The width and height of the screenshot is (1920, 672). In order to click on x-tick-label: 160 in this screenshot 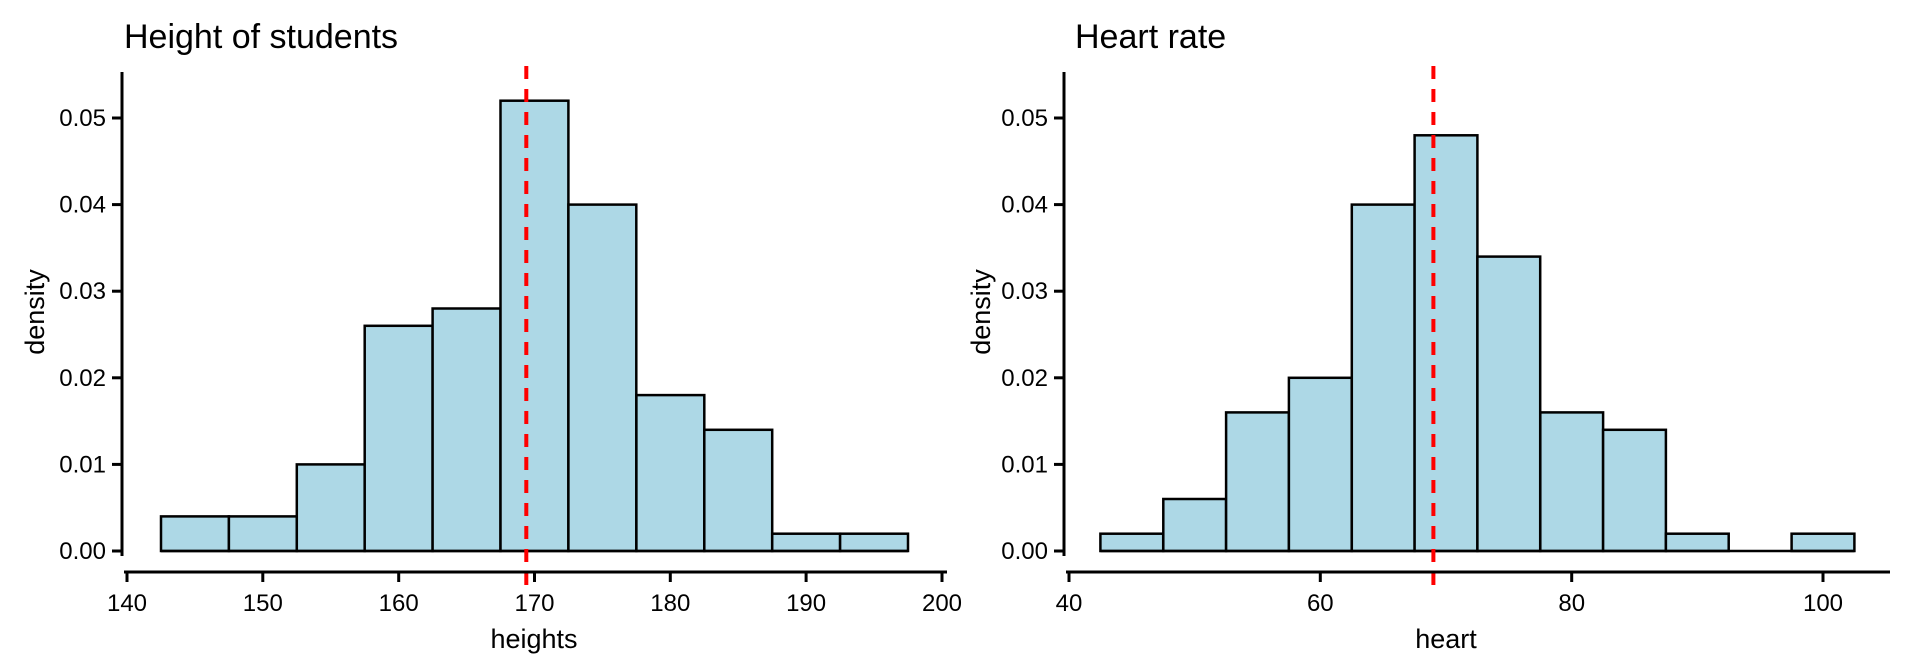, I will do `click(399, 603)`.